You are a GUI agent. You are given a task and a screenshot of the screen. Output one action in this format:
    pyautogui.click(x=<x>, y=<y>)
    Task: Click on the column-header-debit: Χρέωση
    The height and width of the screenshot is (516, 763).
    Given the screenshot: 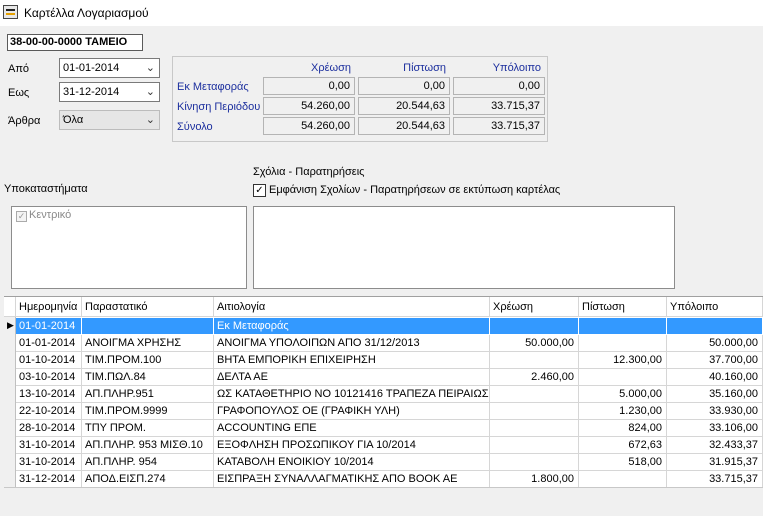 What is the action you would take?
    pyautogui.click(x=534, y=307)
    